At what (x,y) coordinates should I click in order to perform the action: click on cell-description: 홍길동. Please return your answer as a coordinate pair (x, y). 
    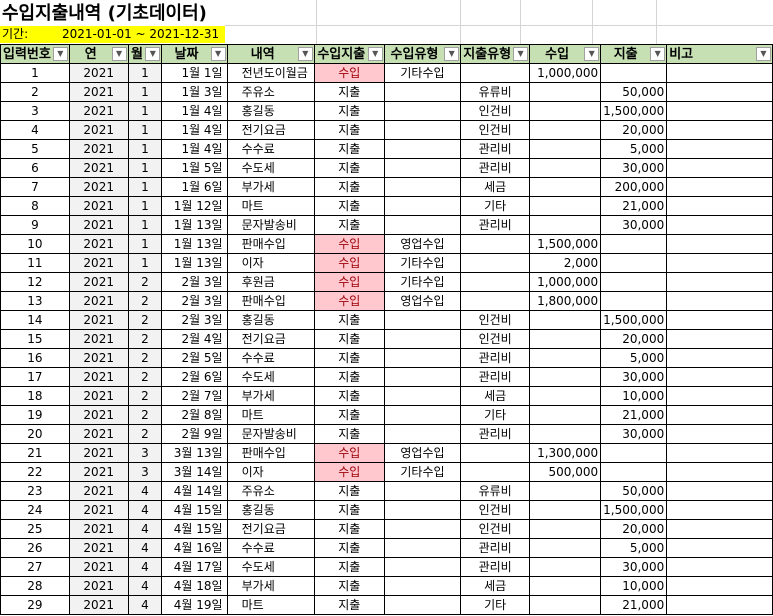
    Looking at the image, I should click on (270, 320).